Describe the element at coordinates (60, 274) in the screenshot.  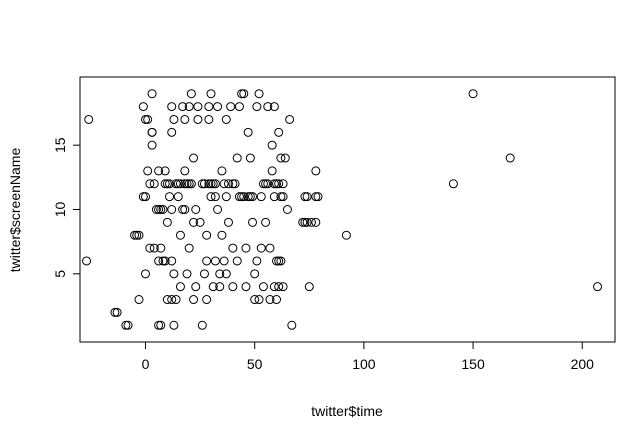
I see `y-tick-label: 5` at that location.